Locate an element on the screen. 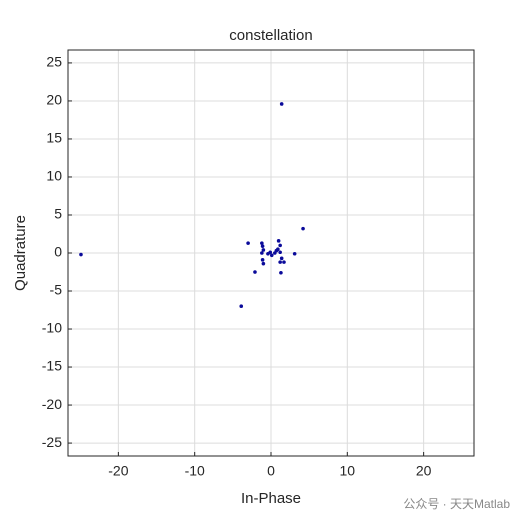  y-tick-label: -5 is located at coordinates (56, 290).